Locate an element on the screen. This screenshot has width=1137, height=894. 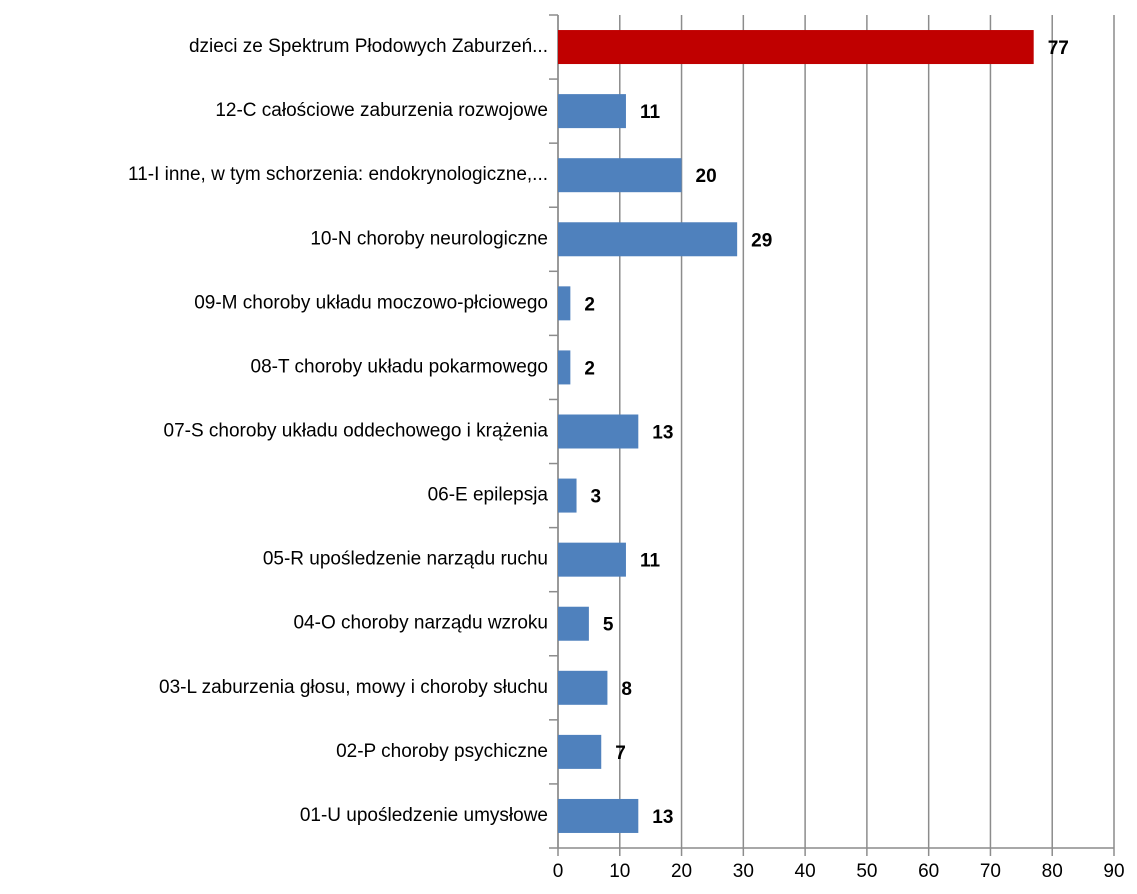
y-tick-label: 04-O choroby narządu wzroku is located at coordinates (420, 623).